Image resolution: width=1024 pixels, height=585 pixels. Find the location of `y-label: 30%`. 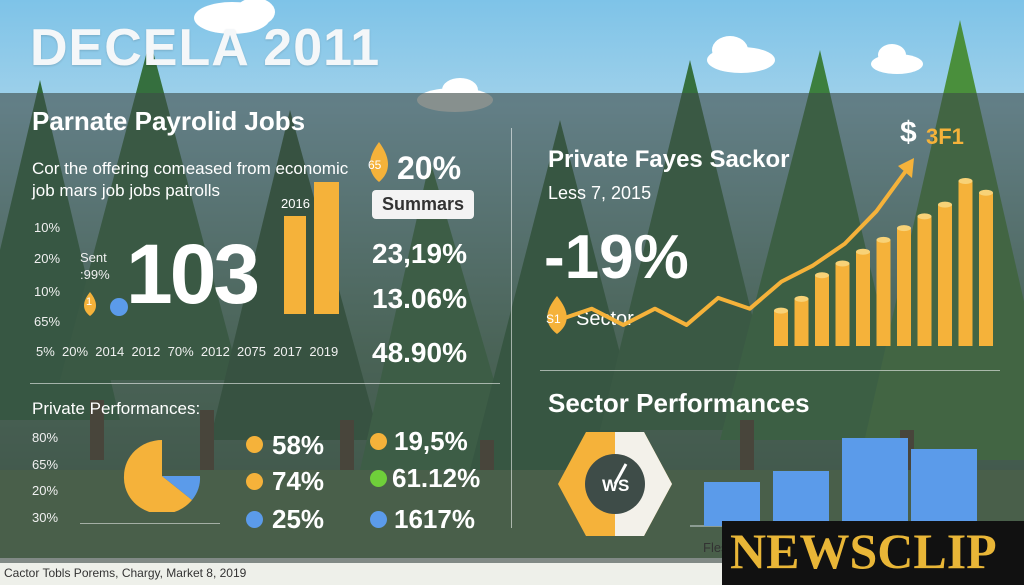

y-label: 30% is located at coordinates (45, 517).